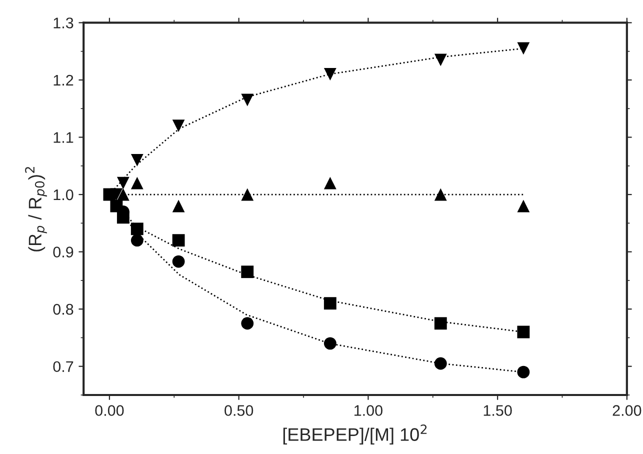 The image size is (643, 454). What do you see at coordinates (63, 252) in the screenshot?
I see `y-tick-label: 0.9` at bounding box center [63, 252].